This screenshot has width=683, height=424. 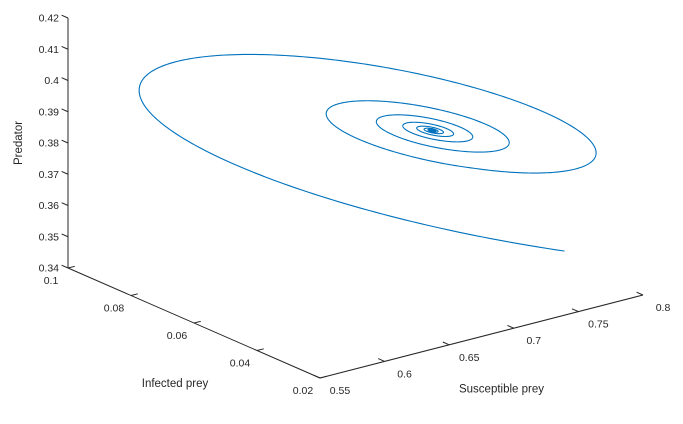 What do you see at coordinates (404, 374) in the screenshot?
I see `x-tick-label: 0.6` at bounding box center [404, 374].